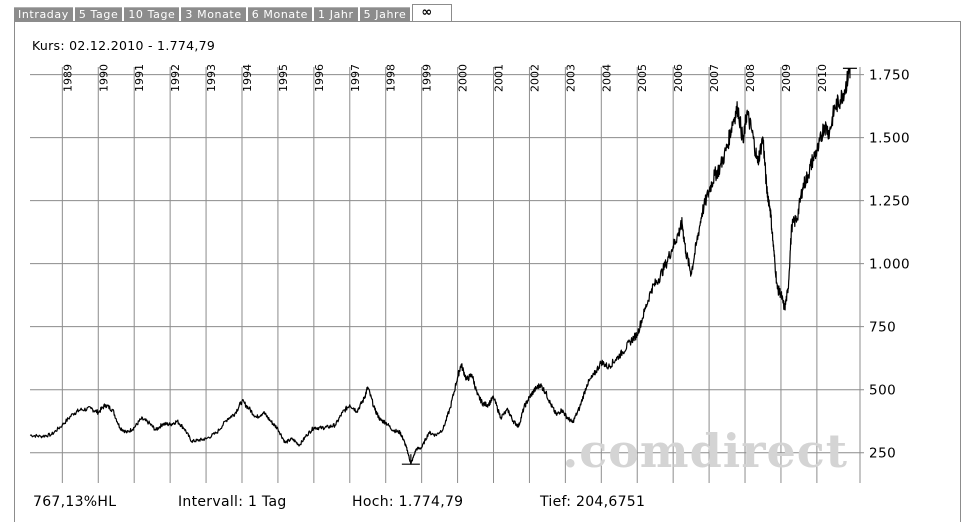  I want to click on x-tick-label: 1995, so click(283, 78).